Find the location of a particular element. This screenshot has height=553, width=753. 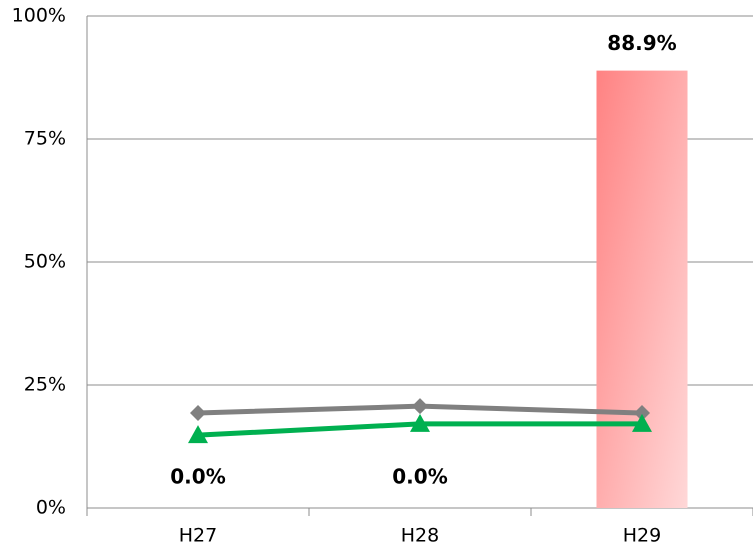

y-tick-label: 50% is located at coordinates (45, 262).